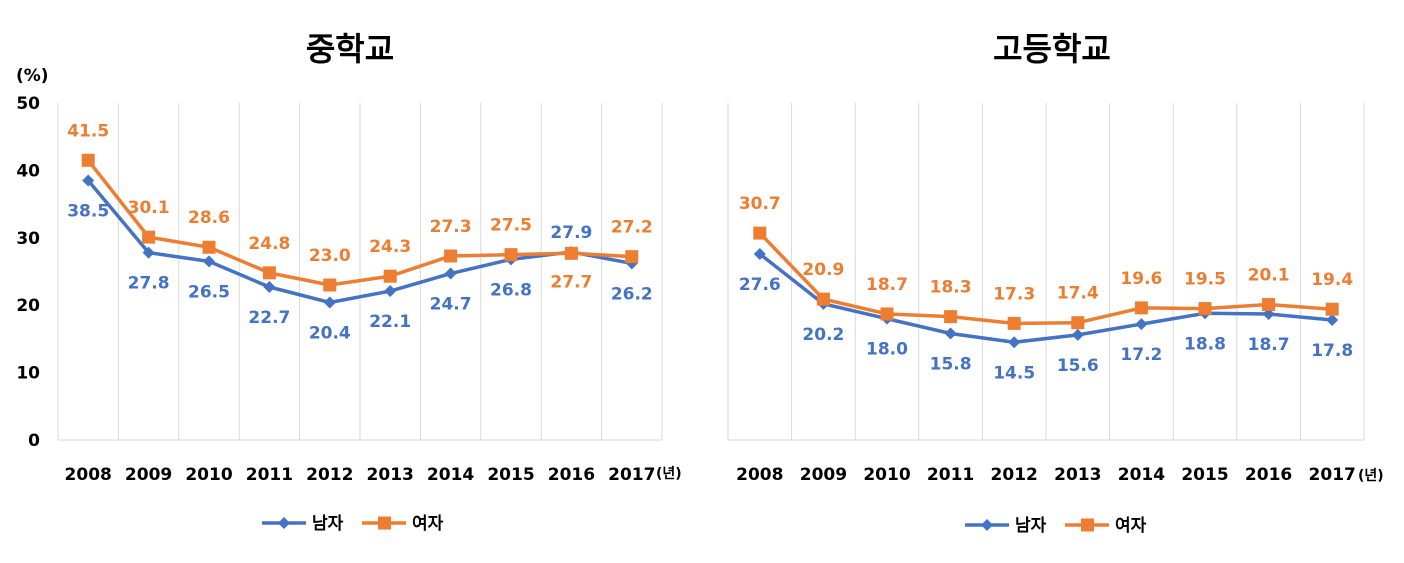 This screenshot has width=1404, height=563. What do you see at coordinates (887, 350) in the screenshot?
I see `data-label-male: 18.0` at bounding box center [887, 350].